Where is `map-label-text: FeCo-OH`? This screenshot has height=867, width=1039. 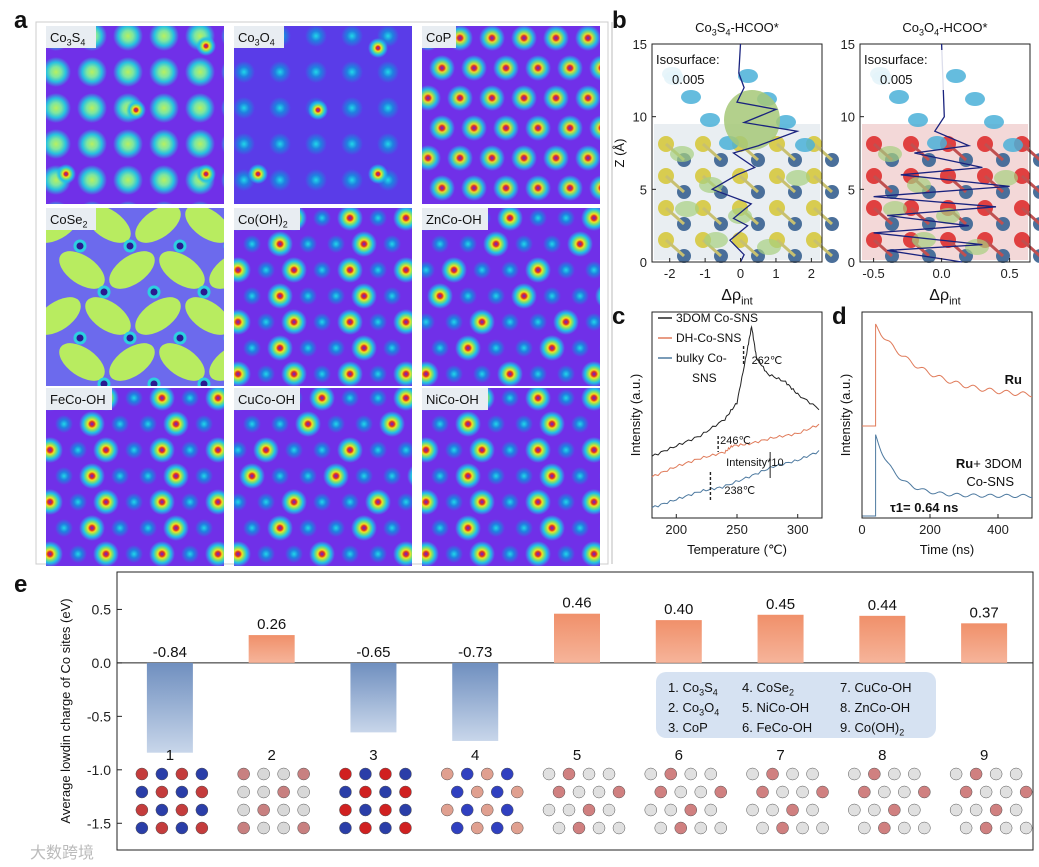
map-label-text: FeCo-OH is located at coordinates (78, 399).